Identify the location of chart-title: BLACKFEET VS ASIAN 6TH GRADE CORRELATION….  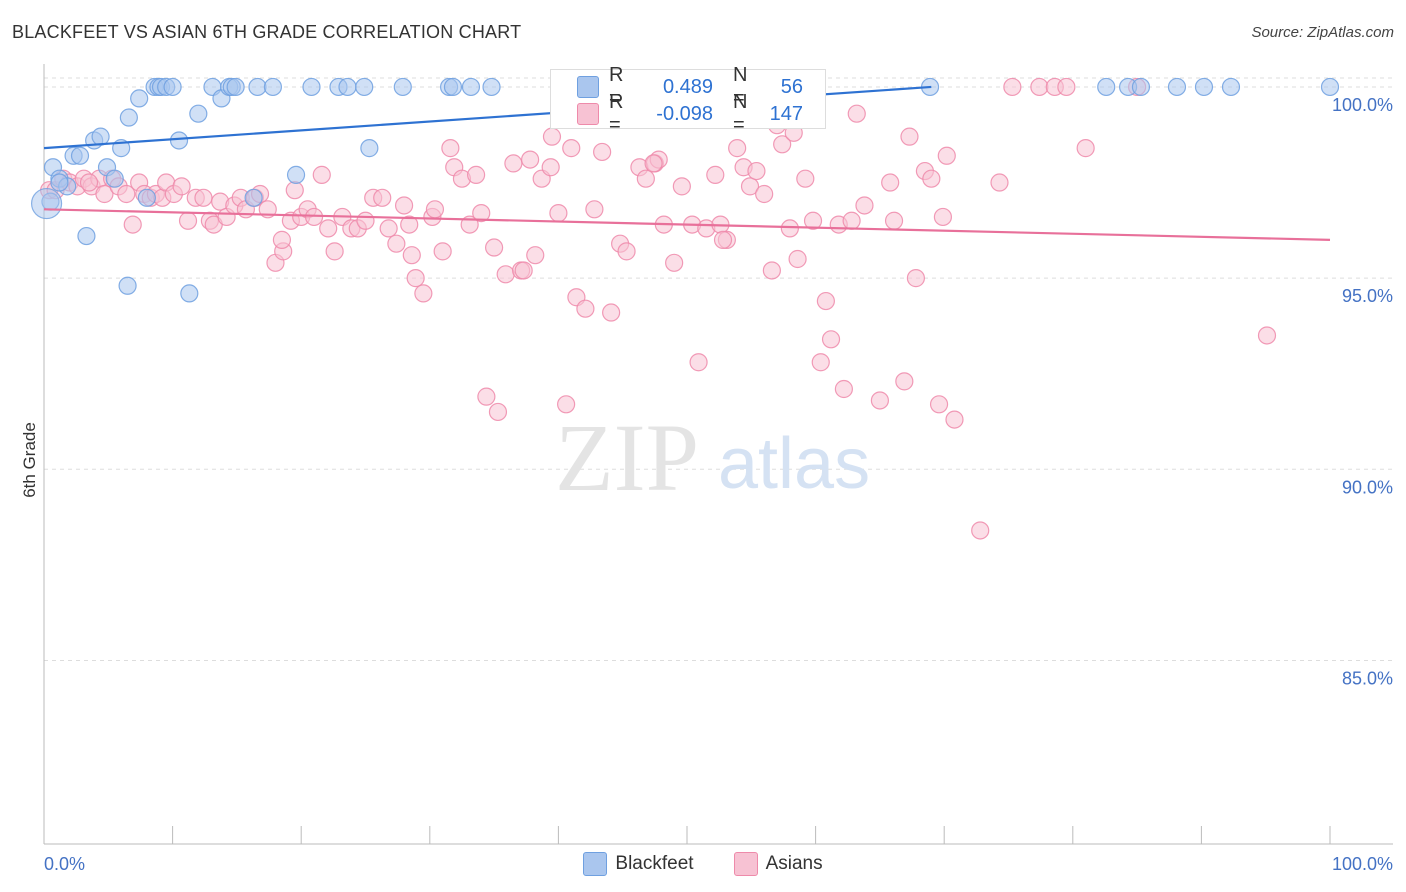
(267, 32).